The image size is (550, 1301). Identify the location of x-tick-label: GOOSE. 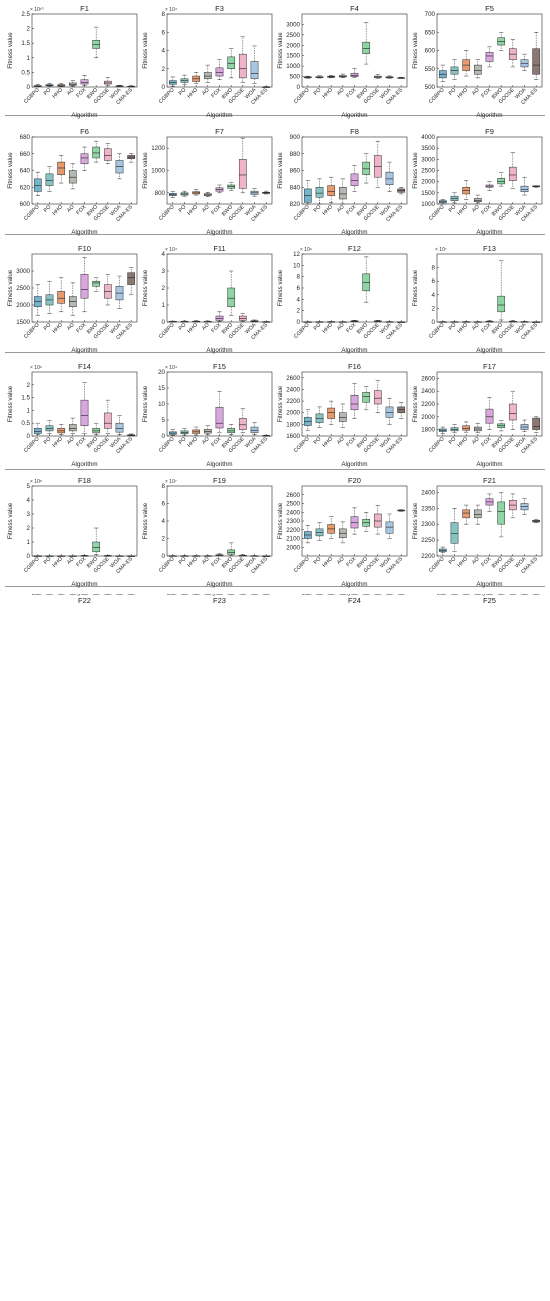
(505, 595).